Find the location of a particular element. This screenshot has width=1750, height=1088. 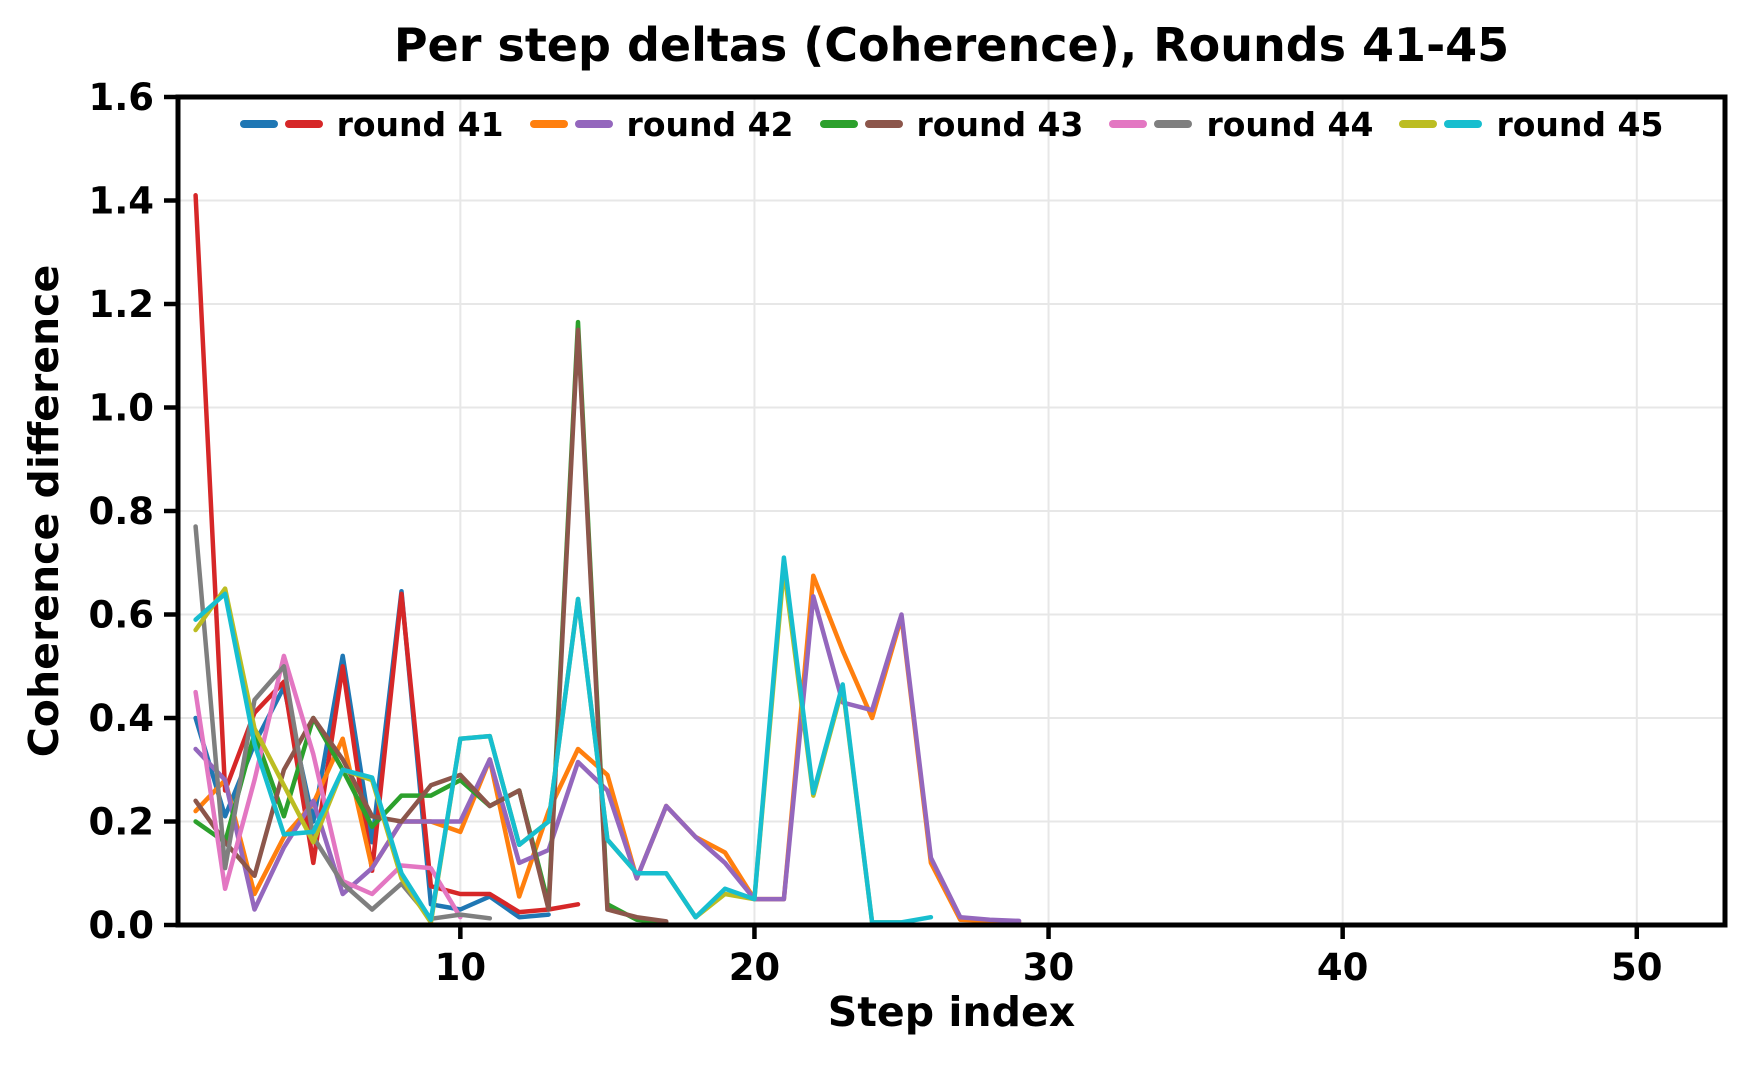

legend-label: round 45 is located at coordinates (1580, 124).